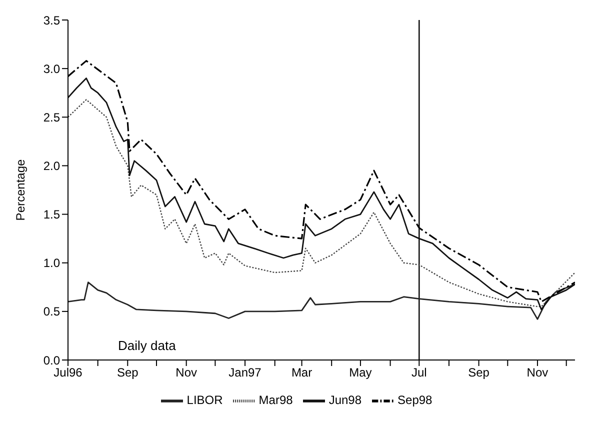 This screenshot has width=589, height=424. Describe the element at coordinates (20, 189) in the screenshot. I see `y-axis-title: Percentage` at that location.